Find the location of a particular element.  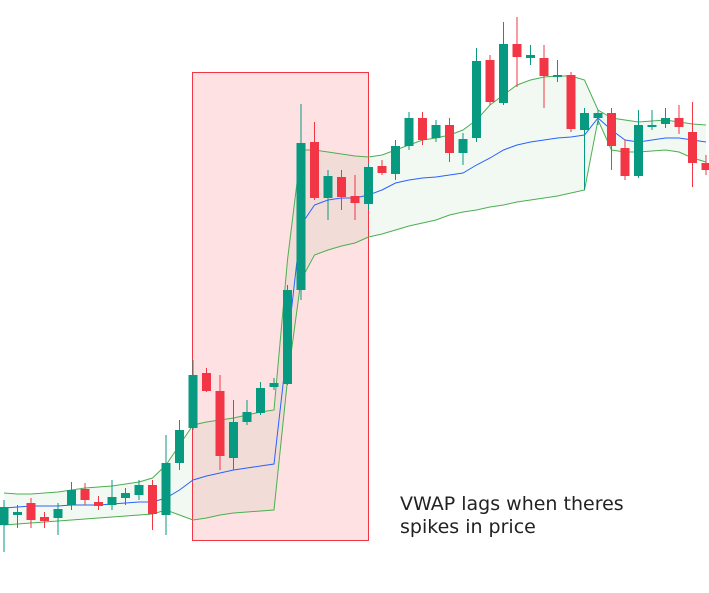

annotation: spikes in price is located at coordinates (468, 527).